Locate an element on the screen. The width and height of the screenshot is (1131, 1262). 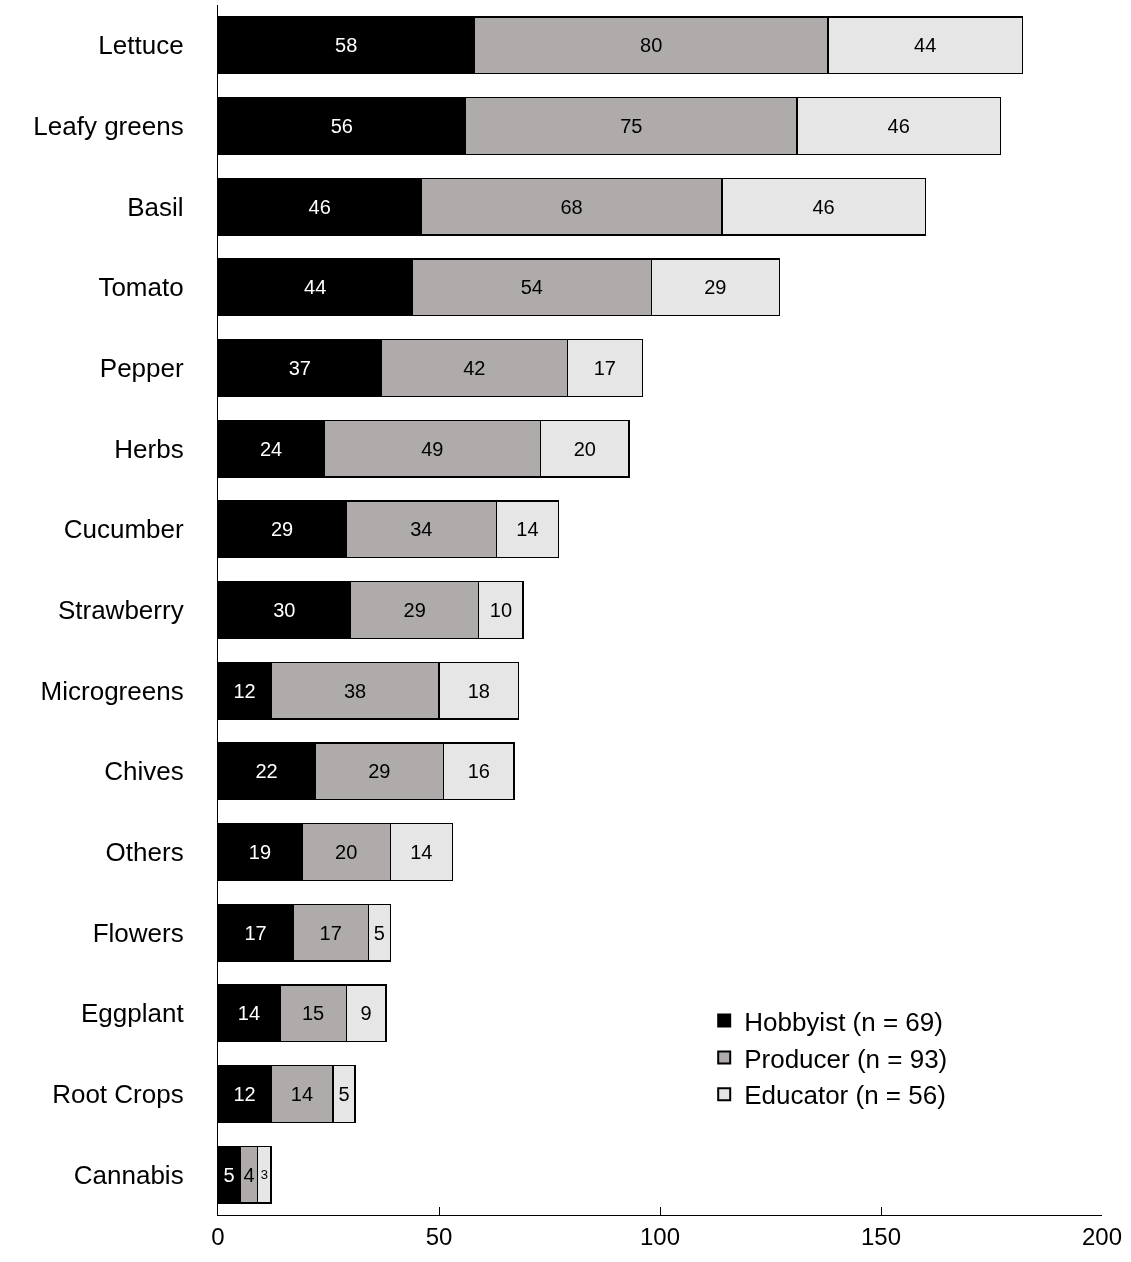
data-label: 15 is located at coordinates (313, 1013).